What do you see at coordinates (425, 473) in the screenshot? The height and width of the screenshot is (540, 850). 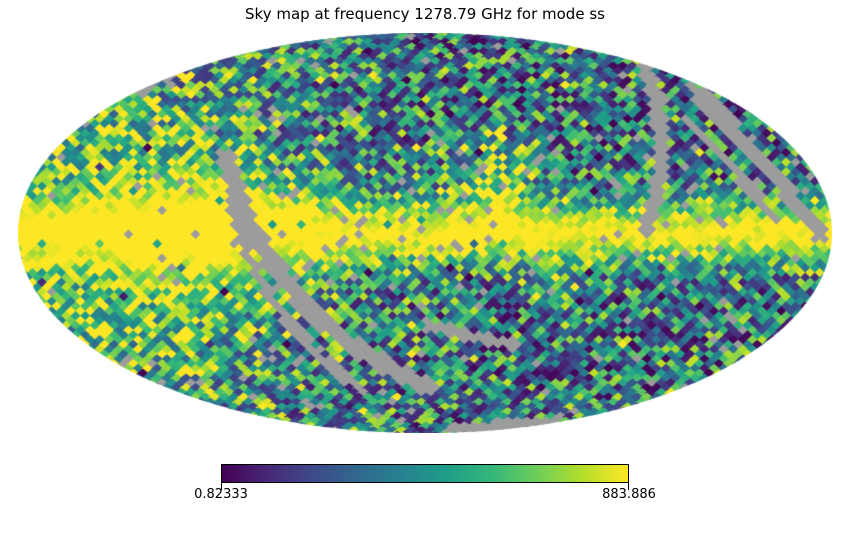 I see `colorbar` at bounding box center [425, 473].